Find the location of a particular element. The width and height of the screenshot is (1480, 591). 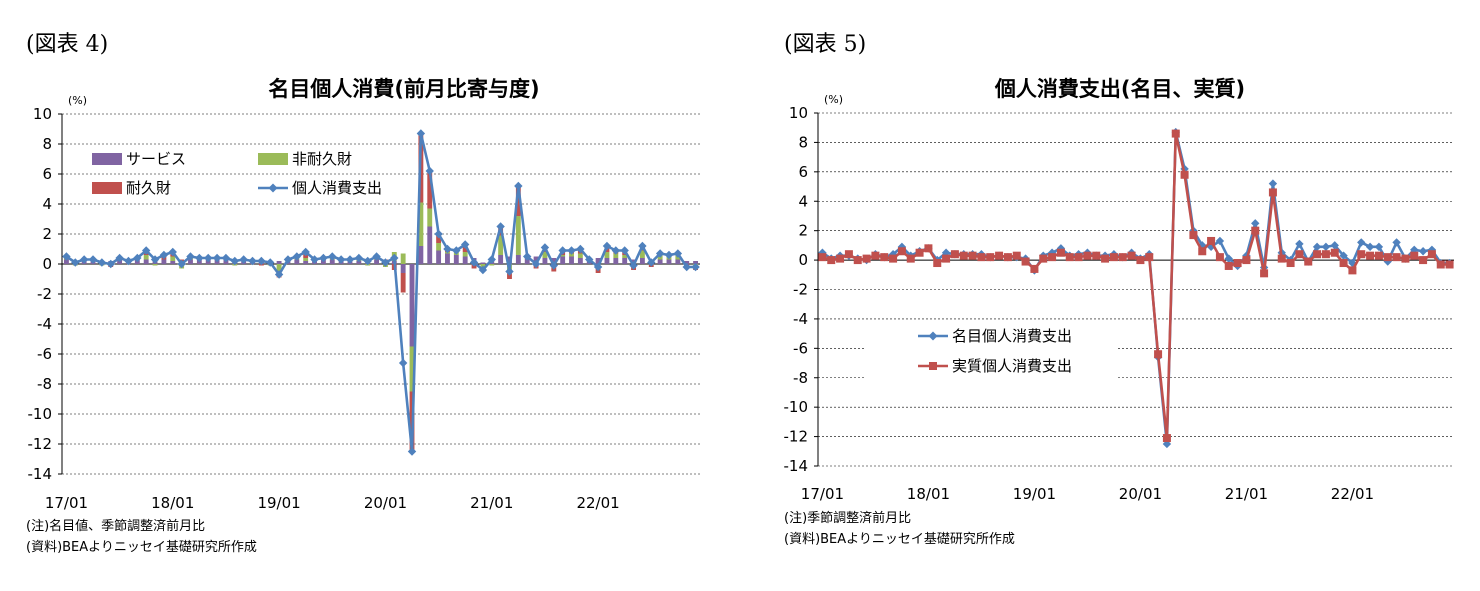

y-tick-label: -10 is located at coordinates (40, 414).